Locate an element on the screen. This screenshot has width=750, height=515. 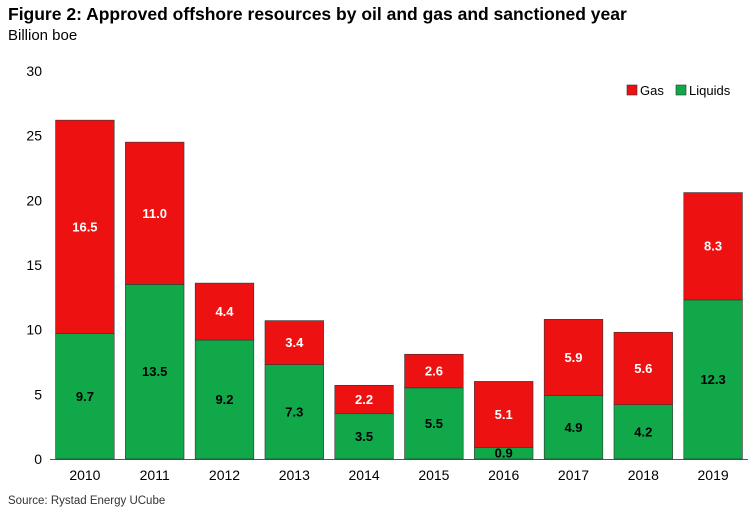
data-label-gas: 2.2 is located at coordinates (364, 399).